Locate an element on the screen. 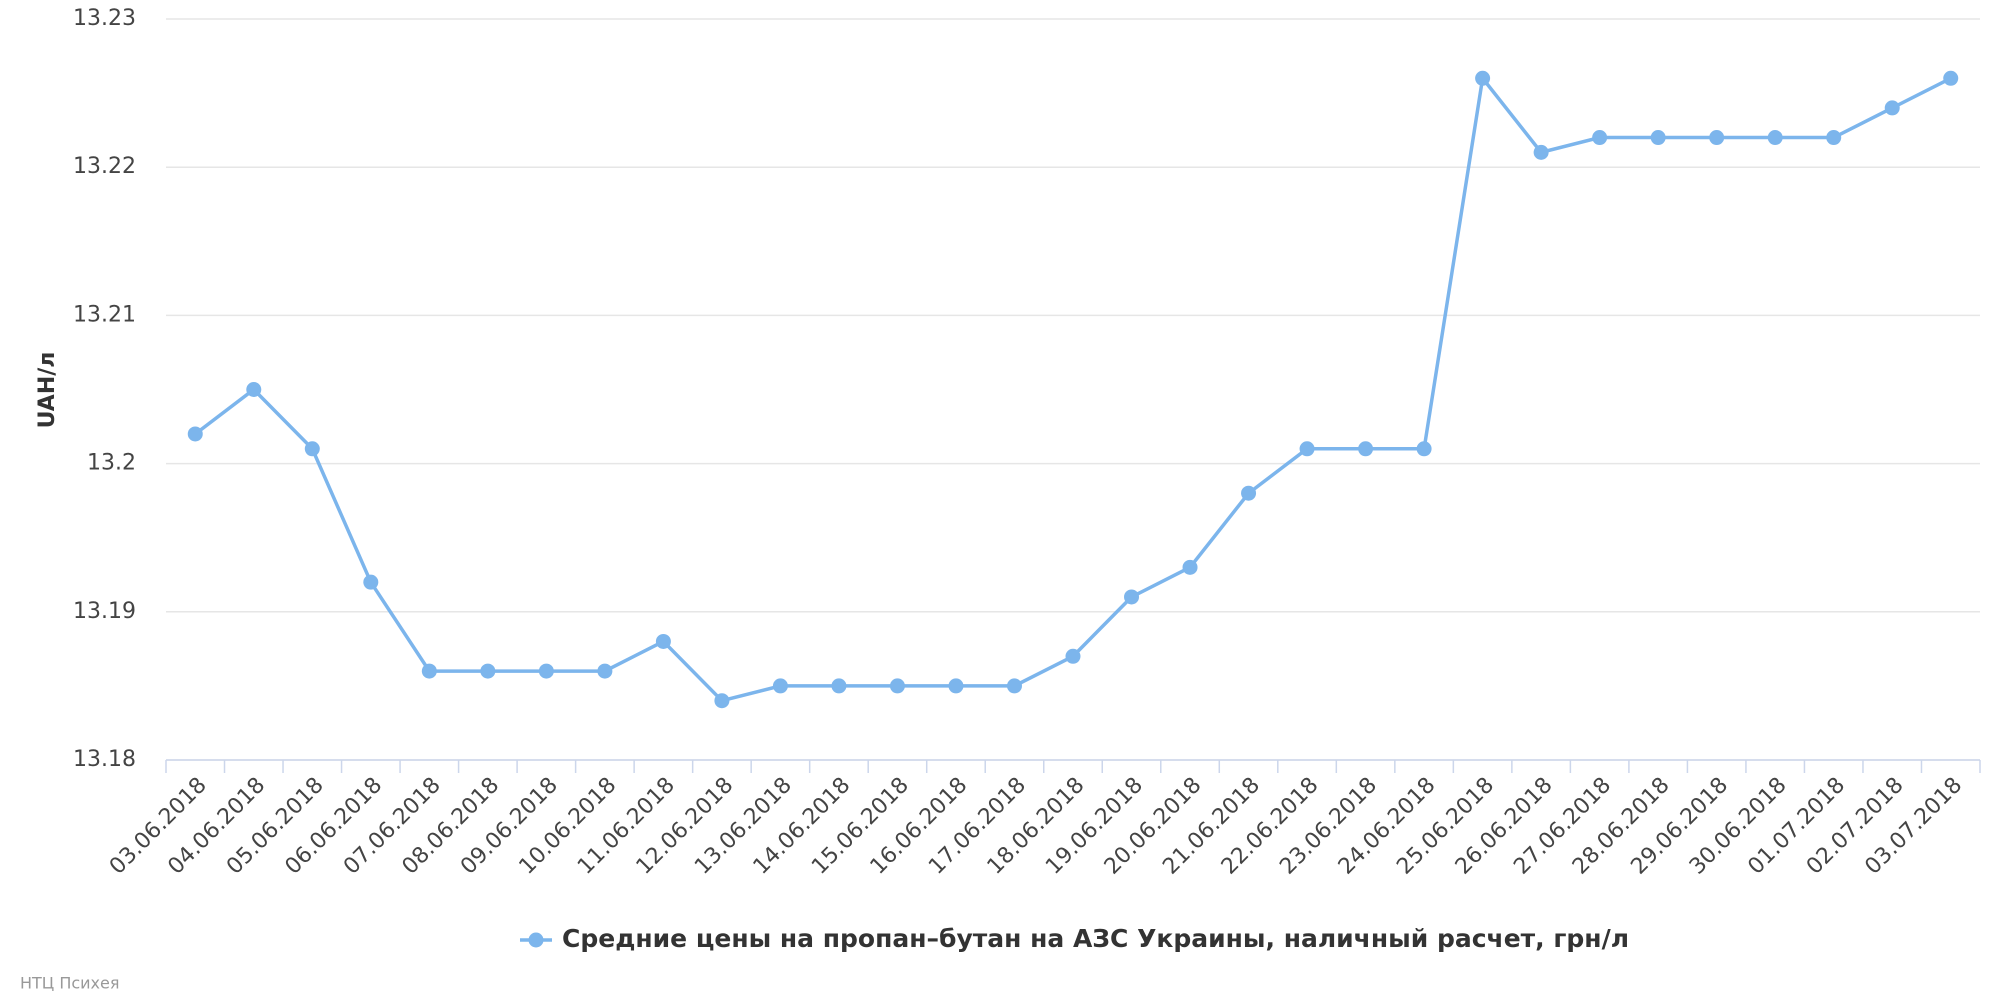  y-tick-label: 13.22 is located at coordinates (104, 166).